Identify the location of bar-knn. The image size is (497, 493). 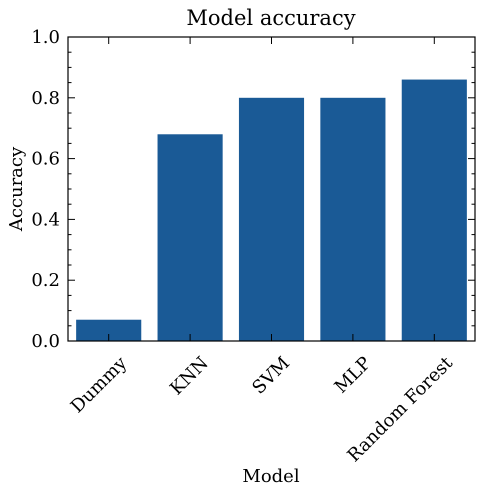
(190, 237).